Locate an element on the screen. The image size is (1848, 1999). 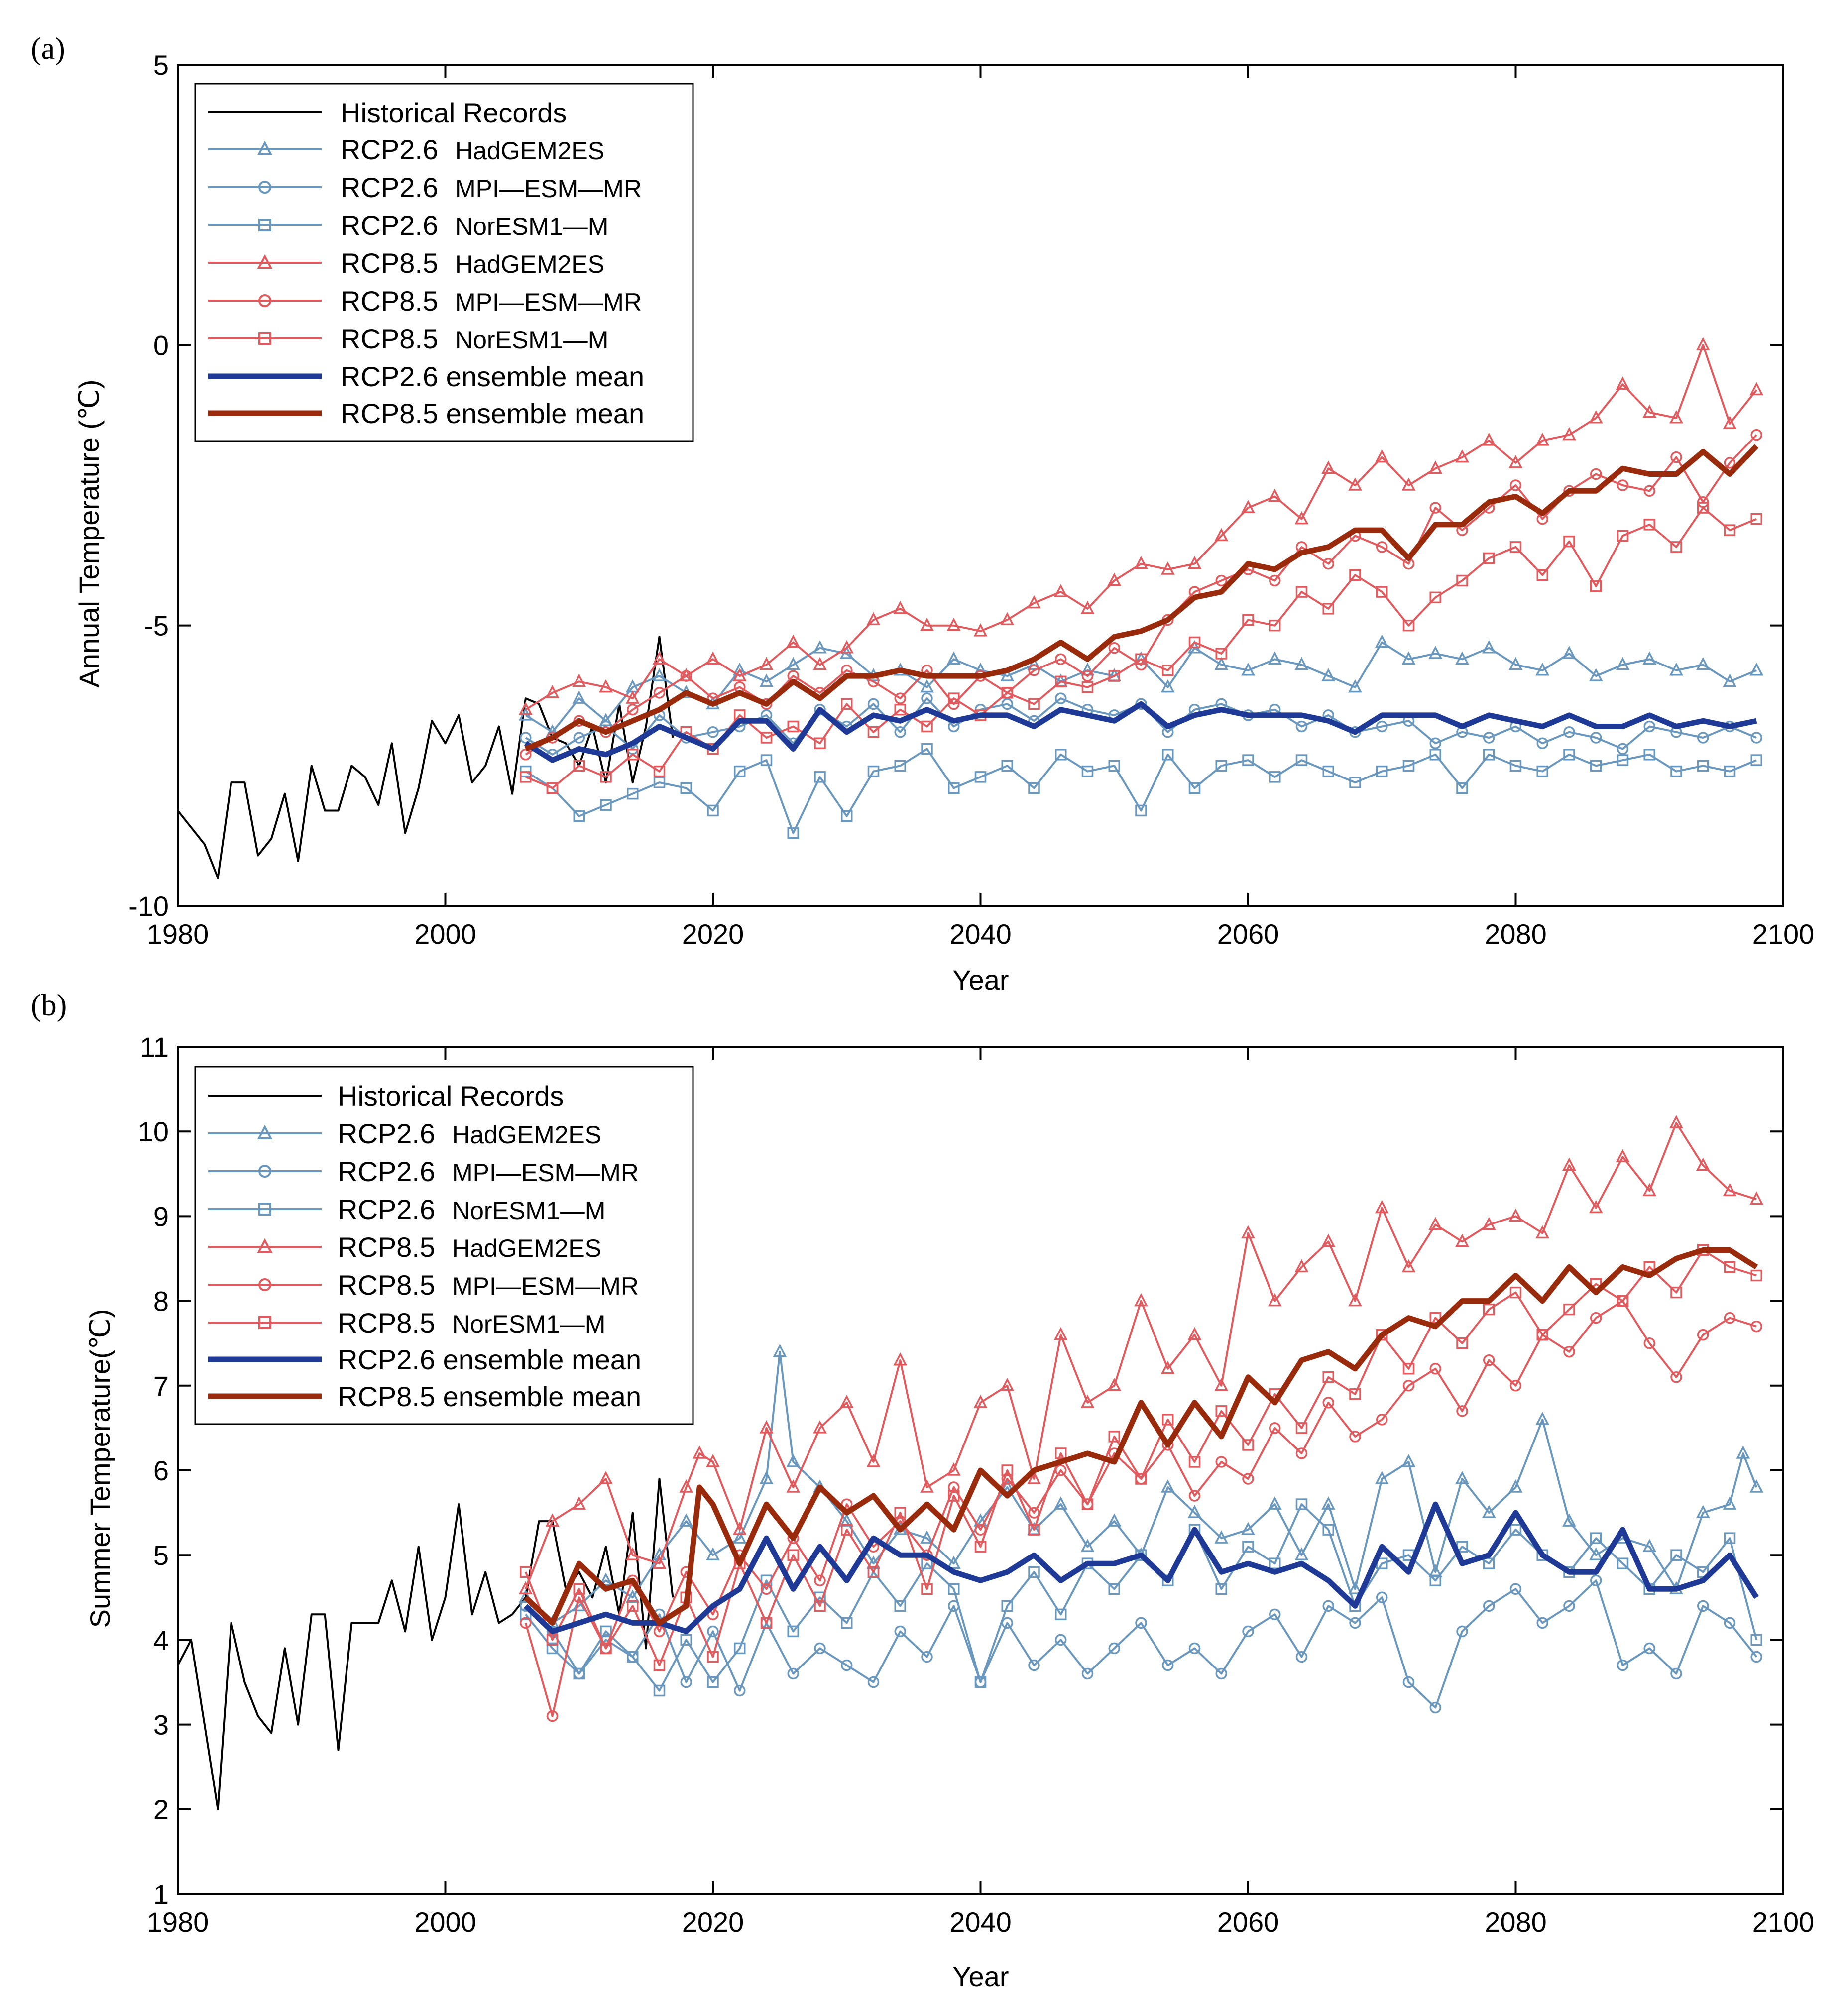
series-rcp2-6-hadgem2es is located at coordinates (1141, 1486).